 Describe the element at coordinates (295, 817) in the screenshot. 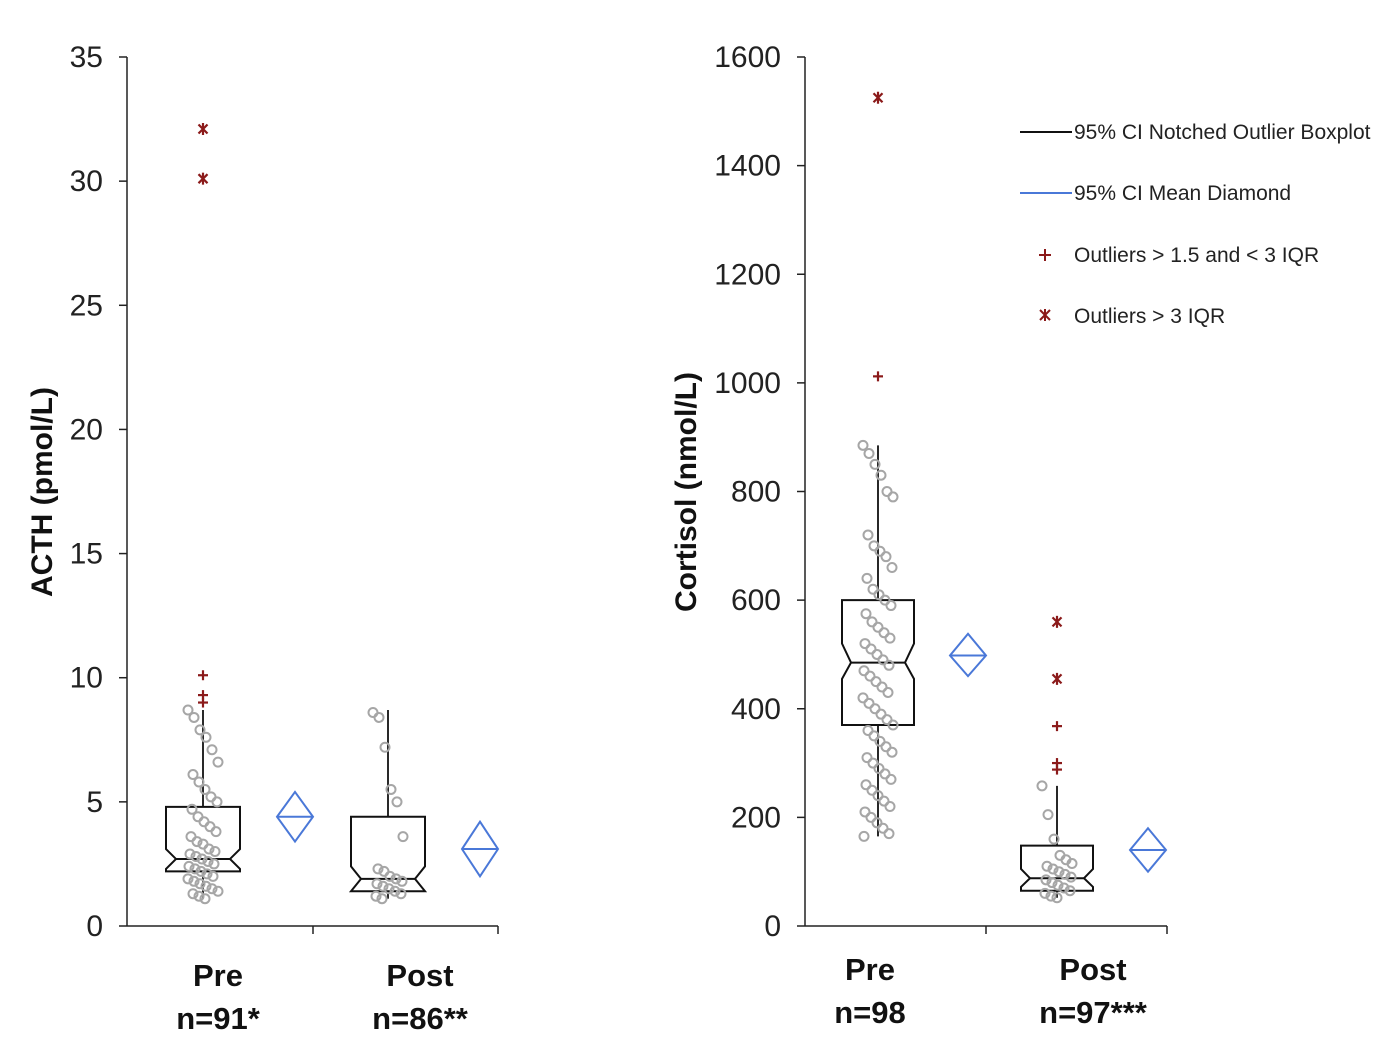

I see `acth-pre-mean-diamond` at that location.